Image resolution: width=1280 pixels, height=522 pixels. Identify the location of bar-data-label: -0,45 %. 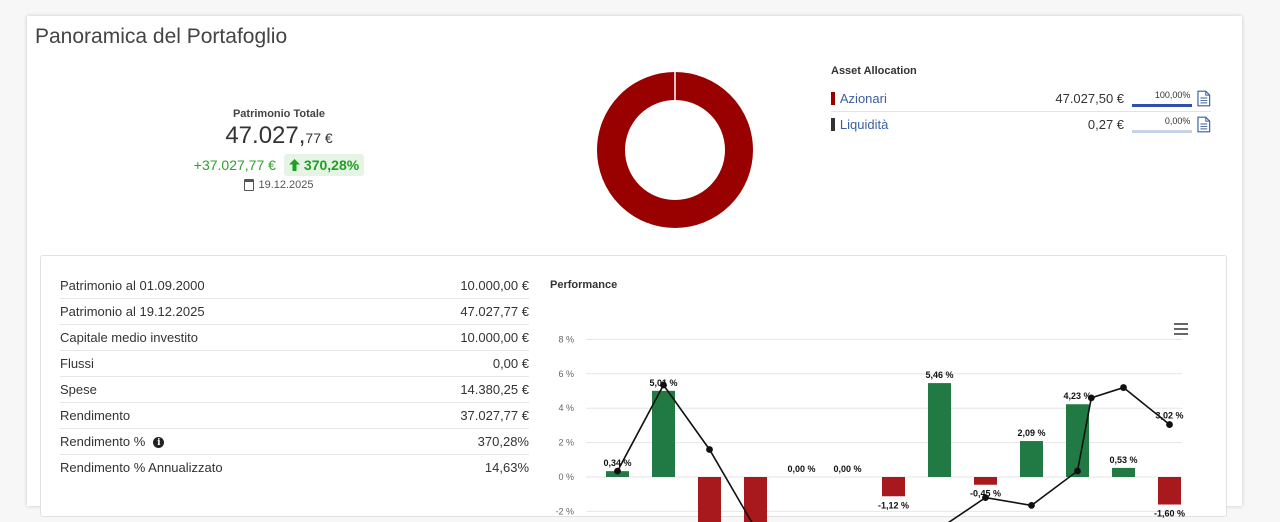
(985, 494).